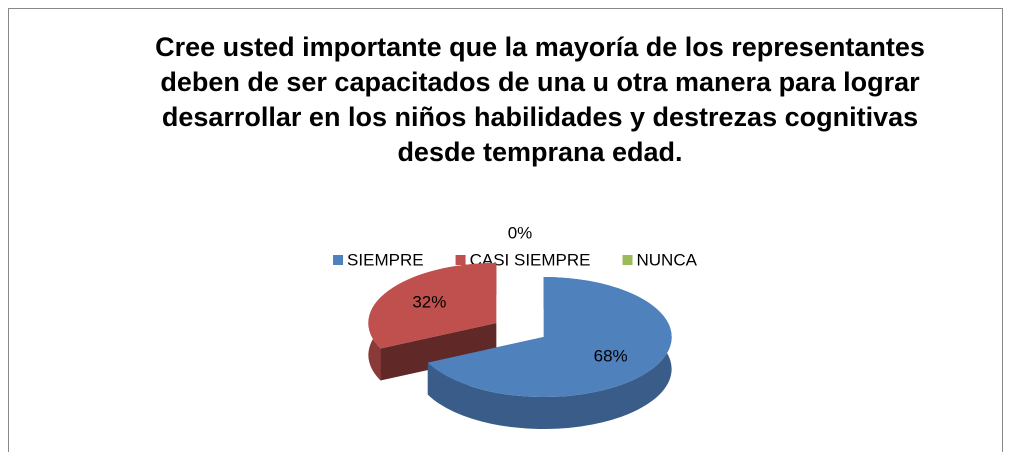  I want to click on legend-label: NUNCA, so click(667, 259).